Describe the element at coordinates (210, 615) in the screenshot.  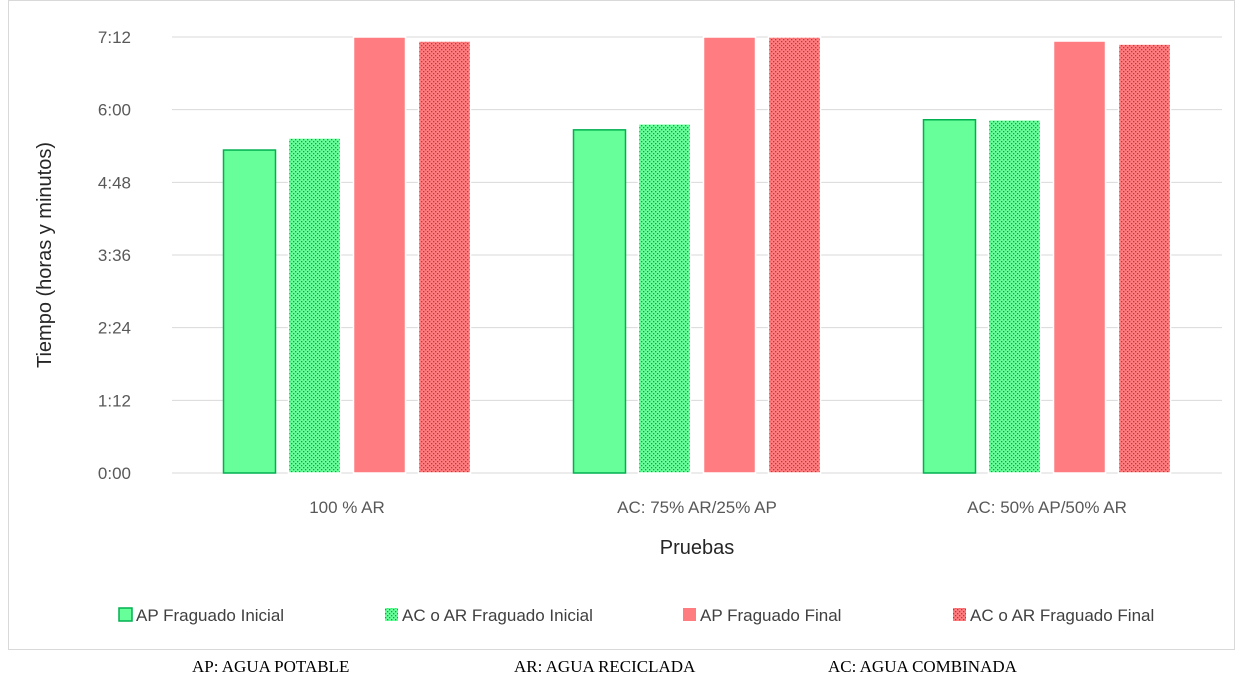
I see `legend-label: AP Fraguado Inicial` at that location.